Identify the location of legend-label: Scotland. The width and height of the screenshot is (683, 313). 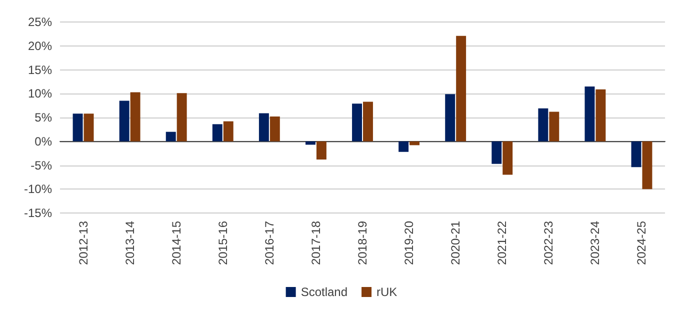
(324, 292).